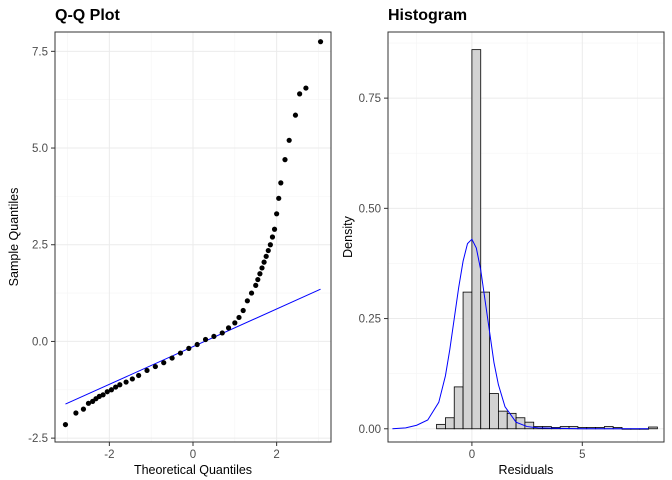 The image size is (672, 480). Describe the element at coordinates (370, 430) in the screenshot. I see `y-tick-label: 0.00` at that location.